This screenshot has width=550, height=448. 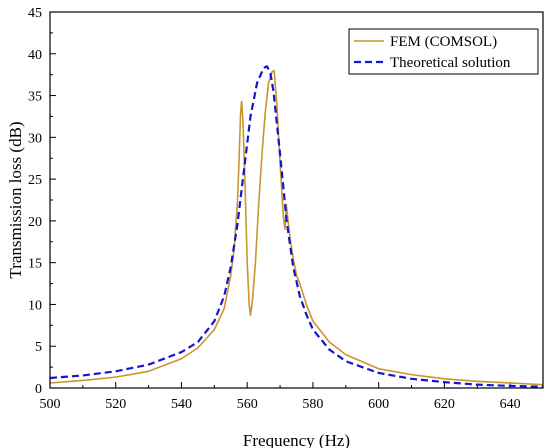 I want to click on legend: FEM (COMSOL) Theoretical solution, so click(x=443, y=51).